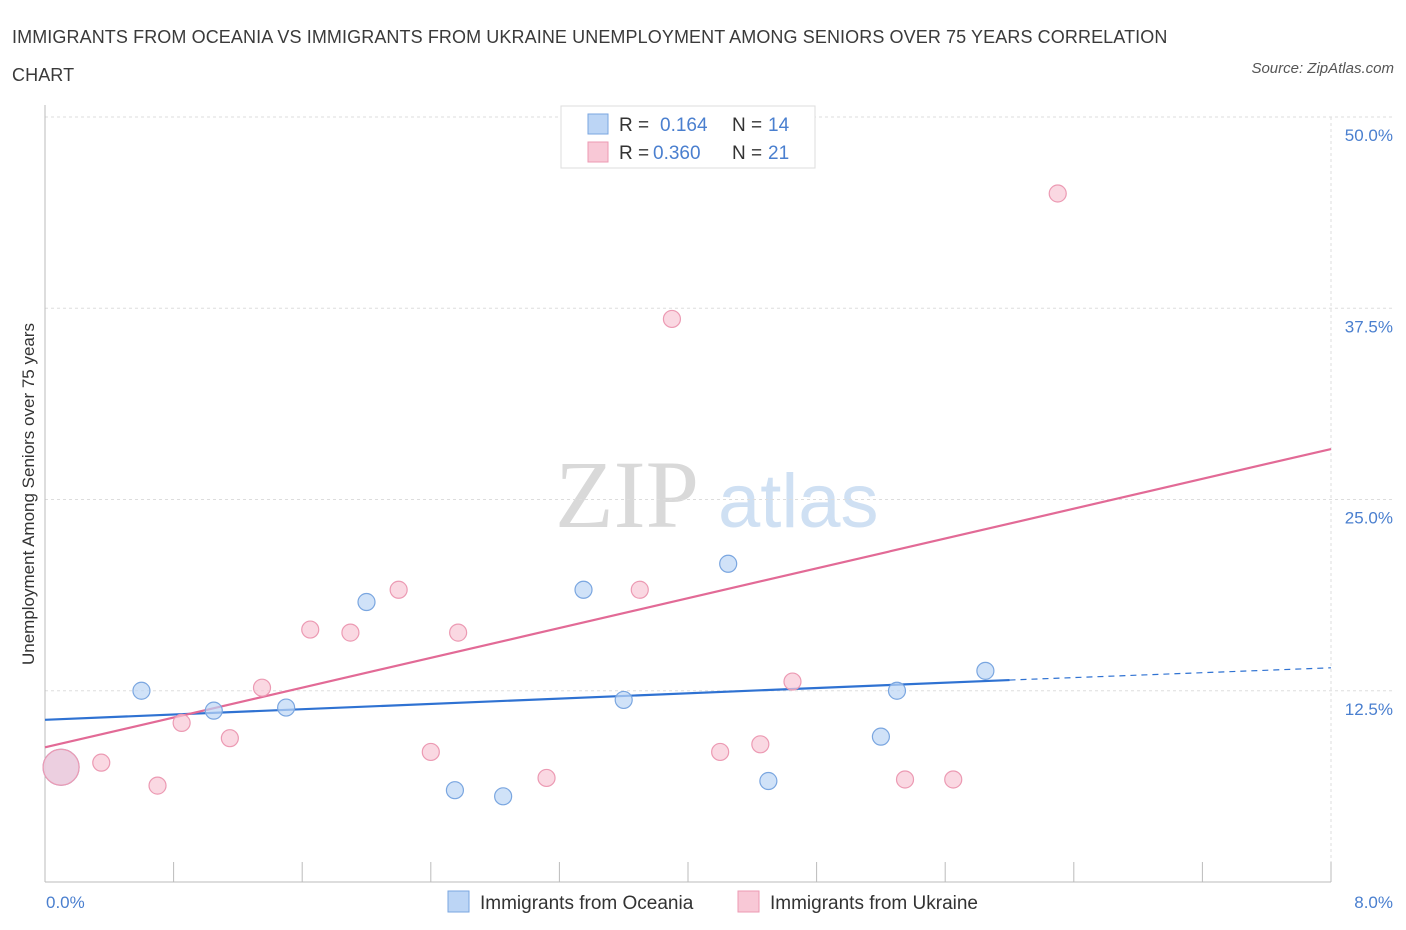 The width and height of the screenshot is (1406, 930). Describe the element at coordinates (627, 494) in the screenshot. I see `watermark-zip: ZIP` at that location.